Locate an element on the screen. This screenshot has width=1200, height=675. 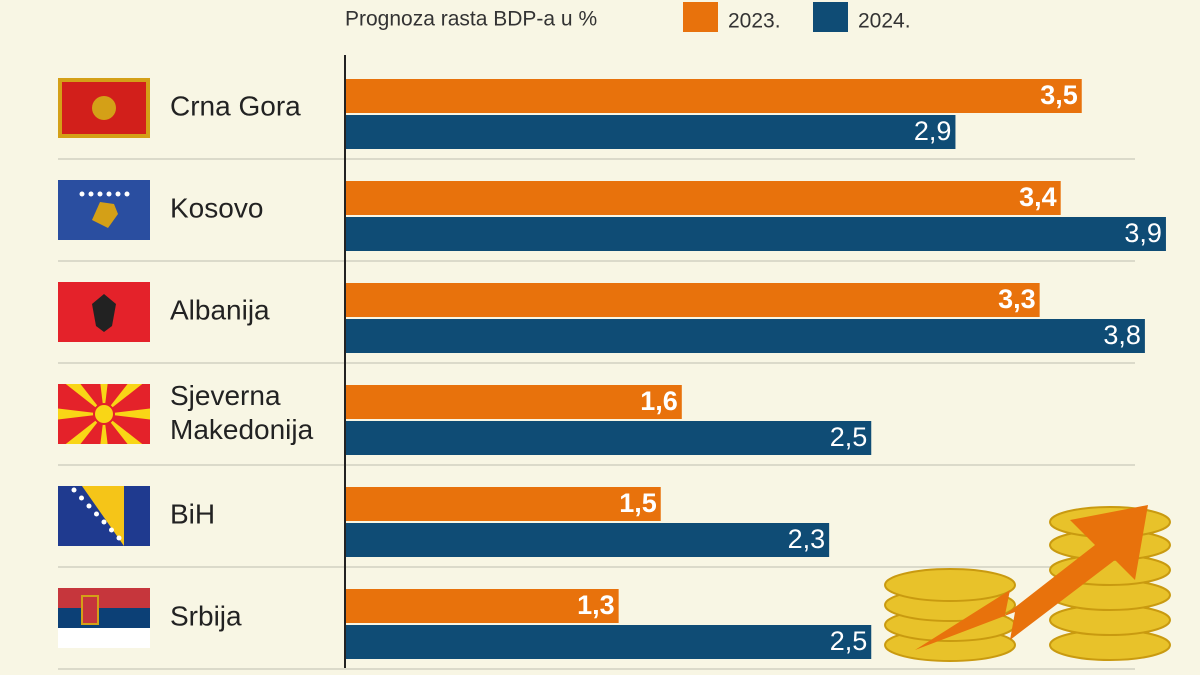
data-label: 3,4 is located at coordinates (1038, 197).